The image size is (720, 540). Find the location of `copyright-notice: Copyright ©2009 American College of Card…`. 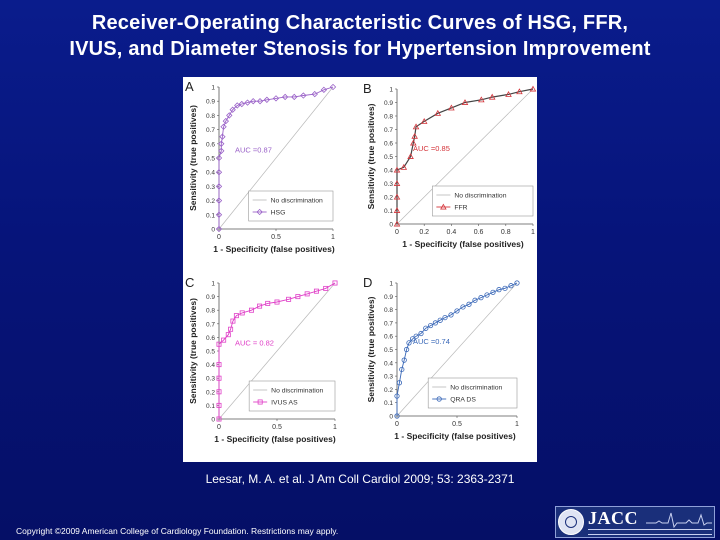

copyright-notice: Copyright ©2009 American College of Card… is located at coordinates (177, 531).